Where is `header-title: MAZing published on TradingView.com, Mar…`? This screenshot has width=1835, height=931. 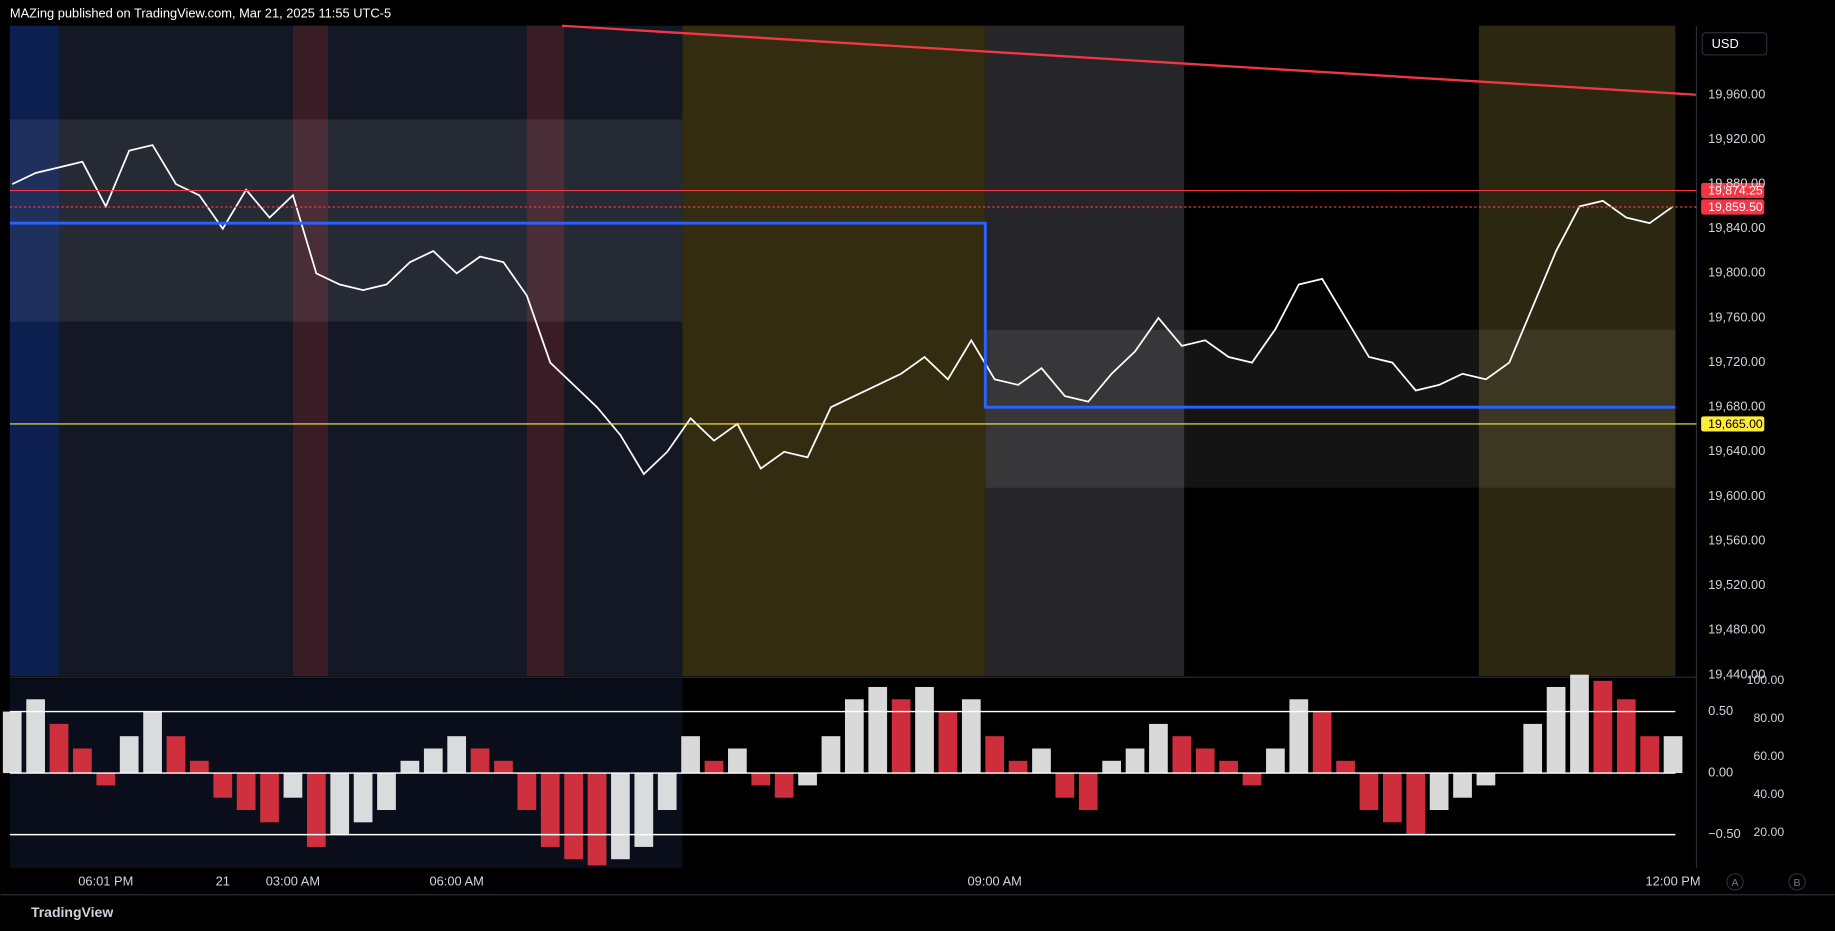
header-title: MAZing published on TradingView.com, Mar… is located at coordinates (200, 12).